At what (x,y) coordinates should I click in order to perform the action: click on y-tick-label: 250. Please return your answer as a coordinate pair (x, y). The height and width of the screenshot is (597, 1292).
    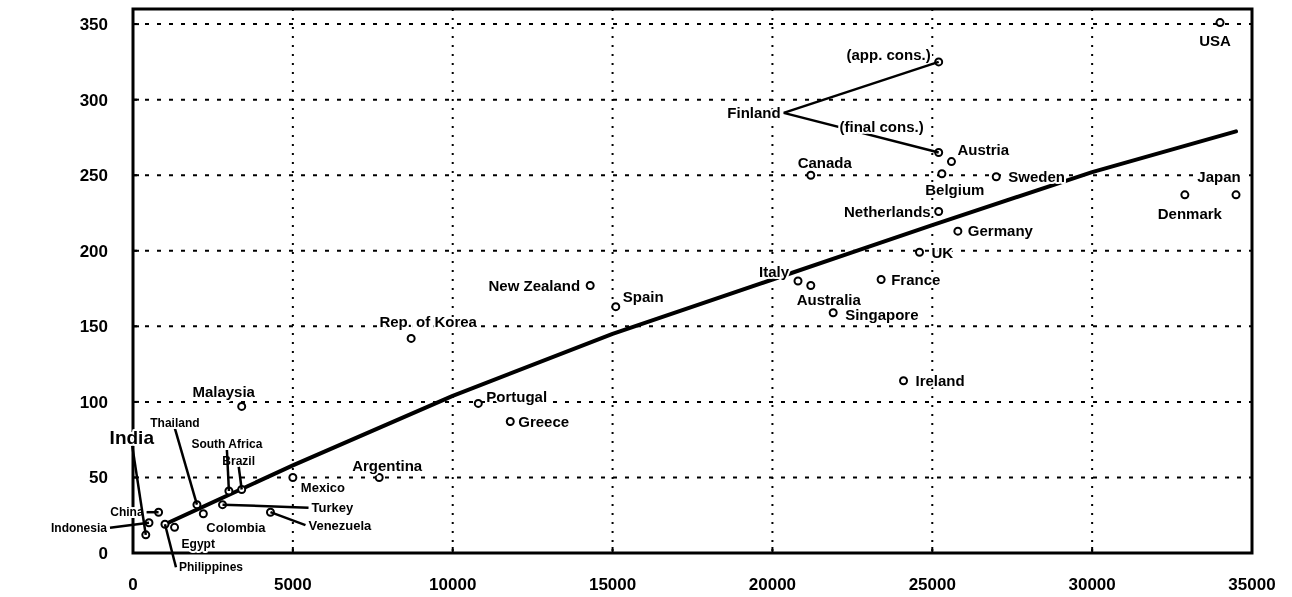
    Looking at the image, I should click on (93, 176).